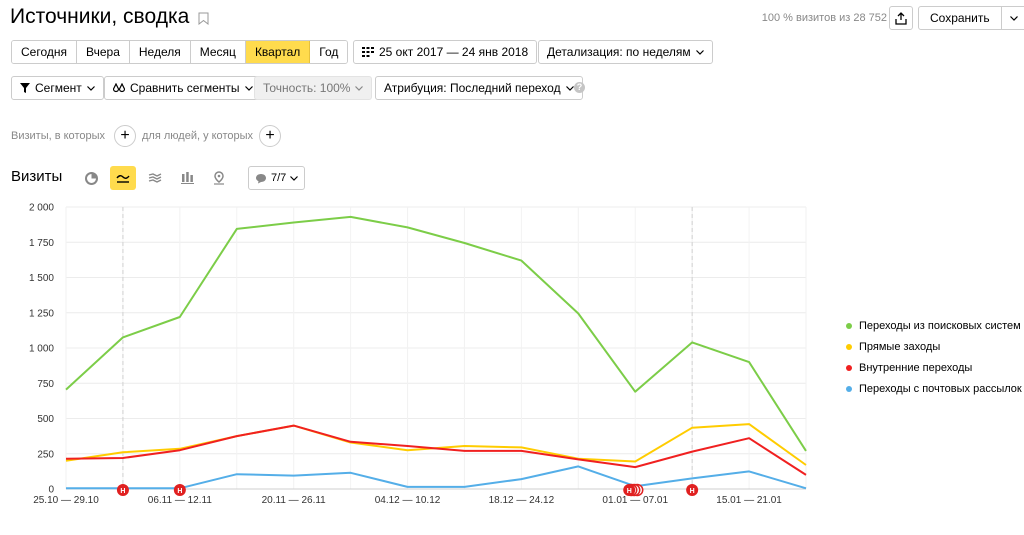  I want to click on add-people-condition-button: +, so click(270, 136).